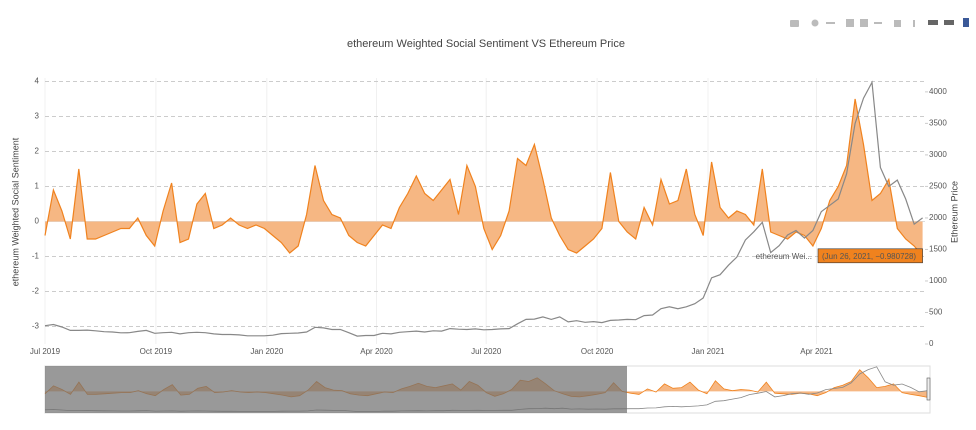 The width and height of the screenshot is (976, 430). I want to click on y-tick-label: 1, so click(37, 186).